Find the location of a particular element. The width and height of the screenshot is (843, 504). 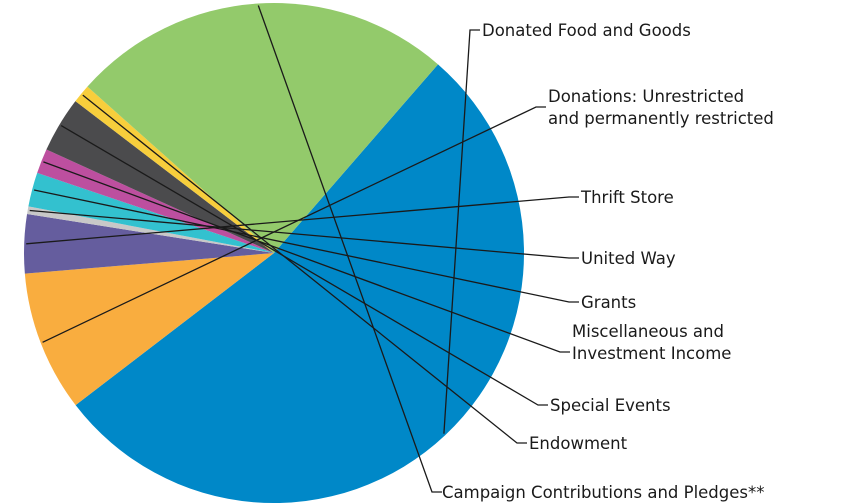

label-endowment: Endowment is located at coordinates (578, 443).